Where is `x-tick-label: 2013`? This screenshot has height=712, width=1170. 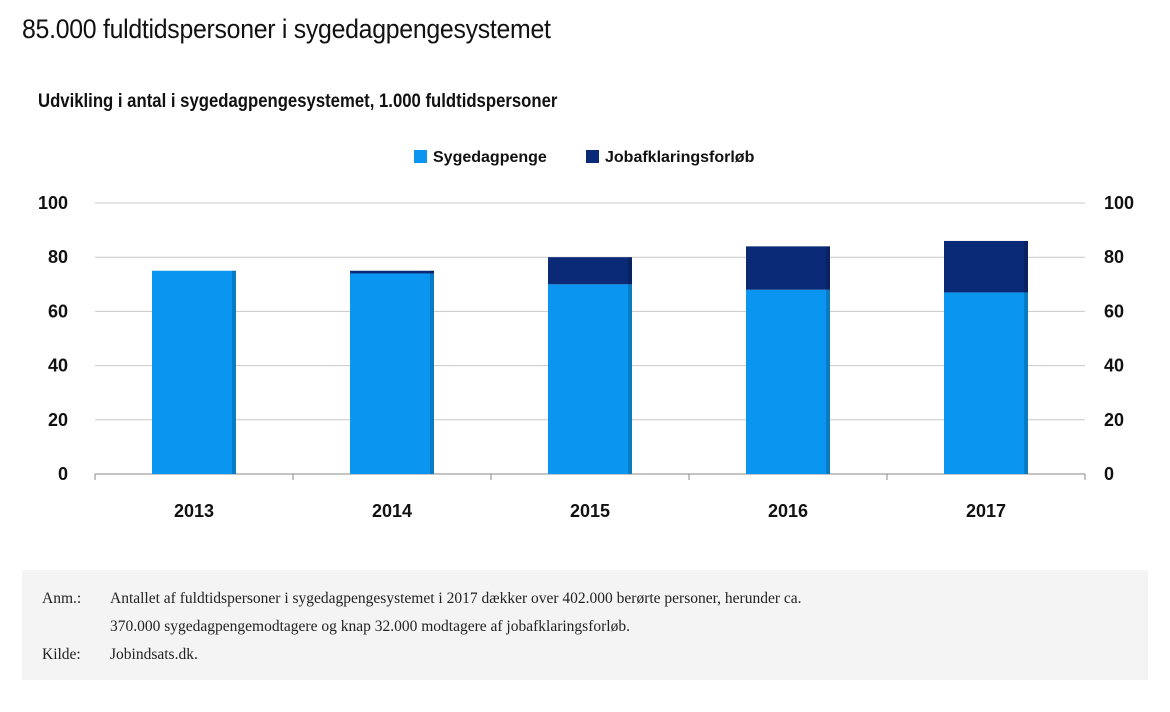
x-tick-label: 2013 is located at coordinates (194, 511).